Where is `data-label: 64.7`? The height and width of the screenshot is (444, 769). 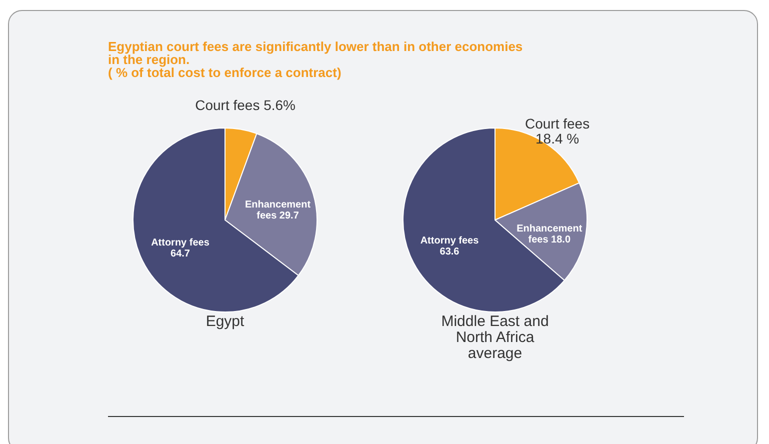
data-label: 64.7 is located at coordinates (180, 254).